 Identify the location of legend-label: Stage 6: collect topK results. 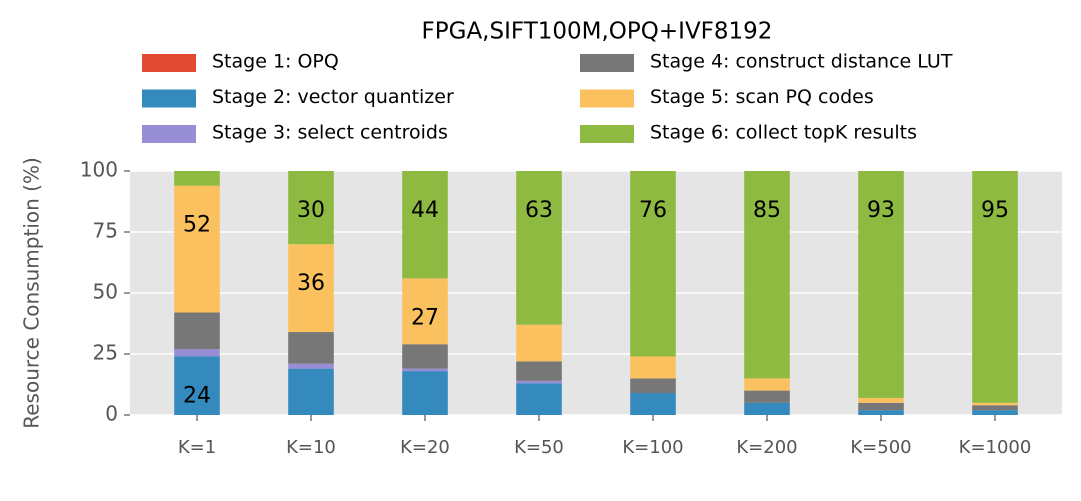
(783, 133).